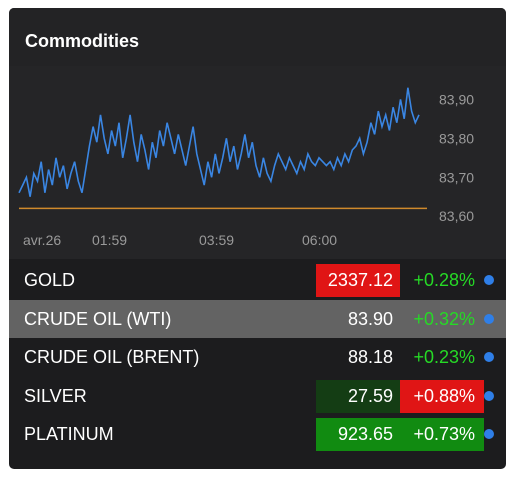  Describe the element at coordinates (456, 138) in the screenshot. I see `y-tick-label: 83,80` at that location.